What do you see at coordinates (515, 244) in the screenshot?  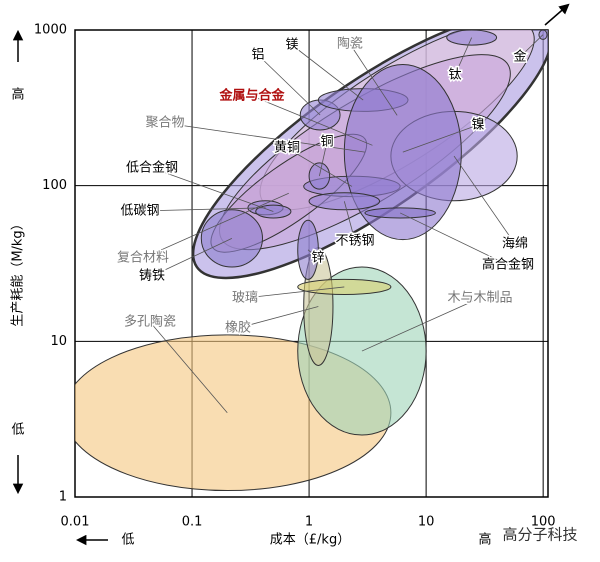 I see `region-label: 海绵` at bounding box center [515, 244].